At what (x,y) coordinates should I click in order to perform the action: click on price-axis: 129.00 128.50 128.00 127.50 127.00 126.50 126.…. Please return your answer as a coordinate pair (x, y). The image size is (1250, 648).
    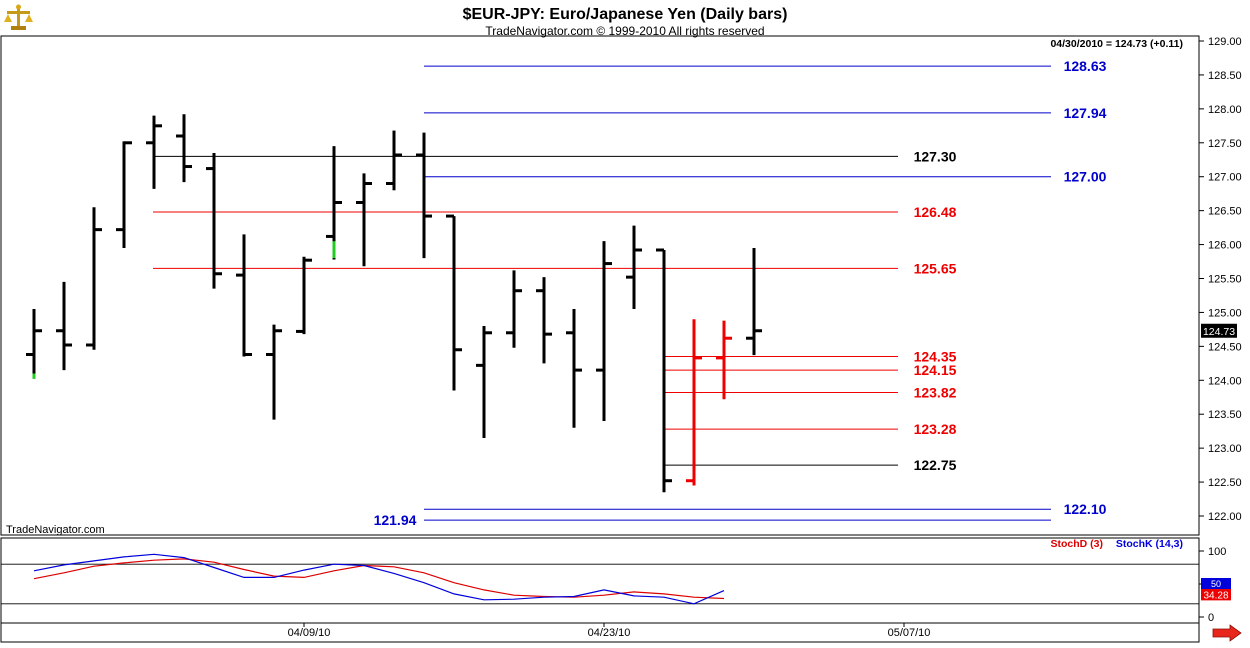
    Looking at the image, I should click on (1220, 279).